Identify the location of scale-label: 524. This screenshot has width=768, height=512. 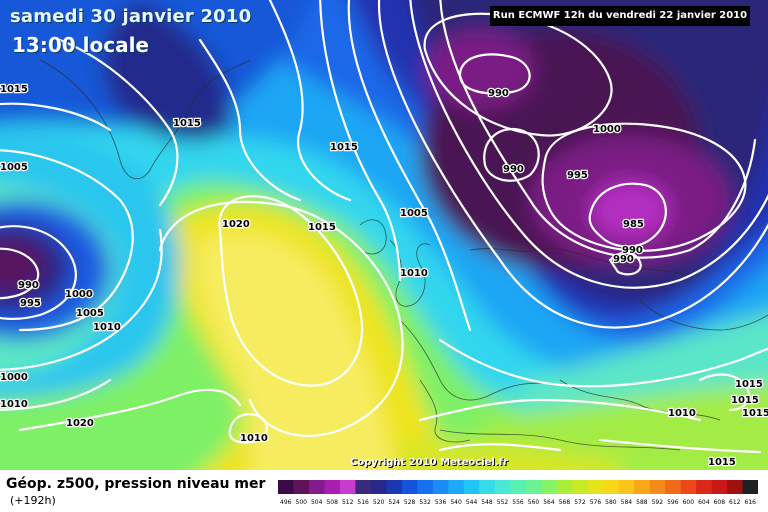
(394, 502).